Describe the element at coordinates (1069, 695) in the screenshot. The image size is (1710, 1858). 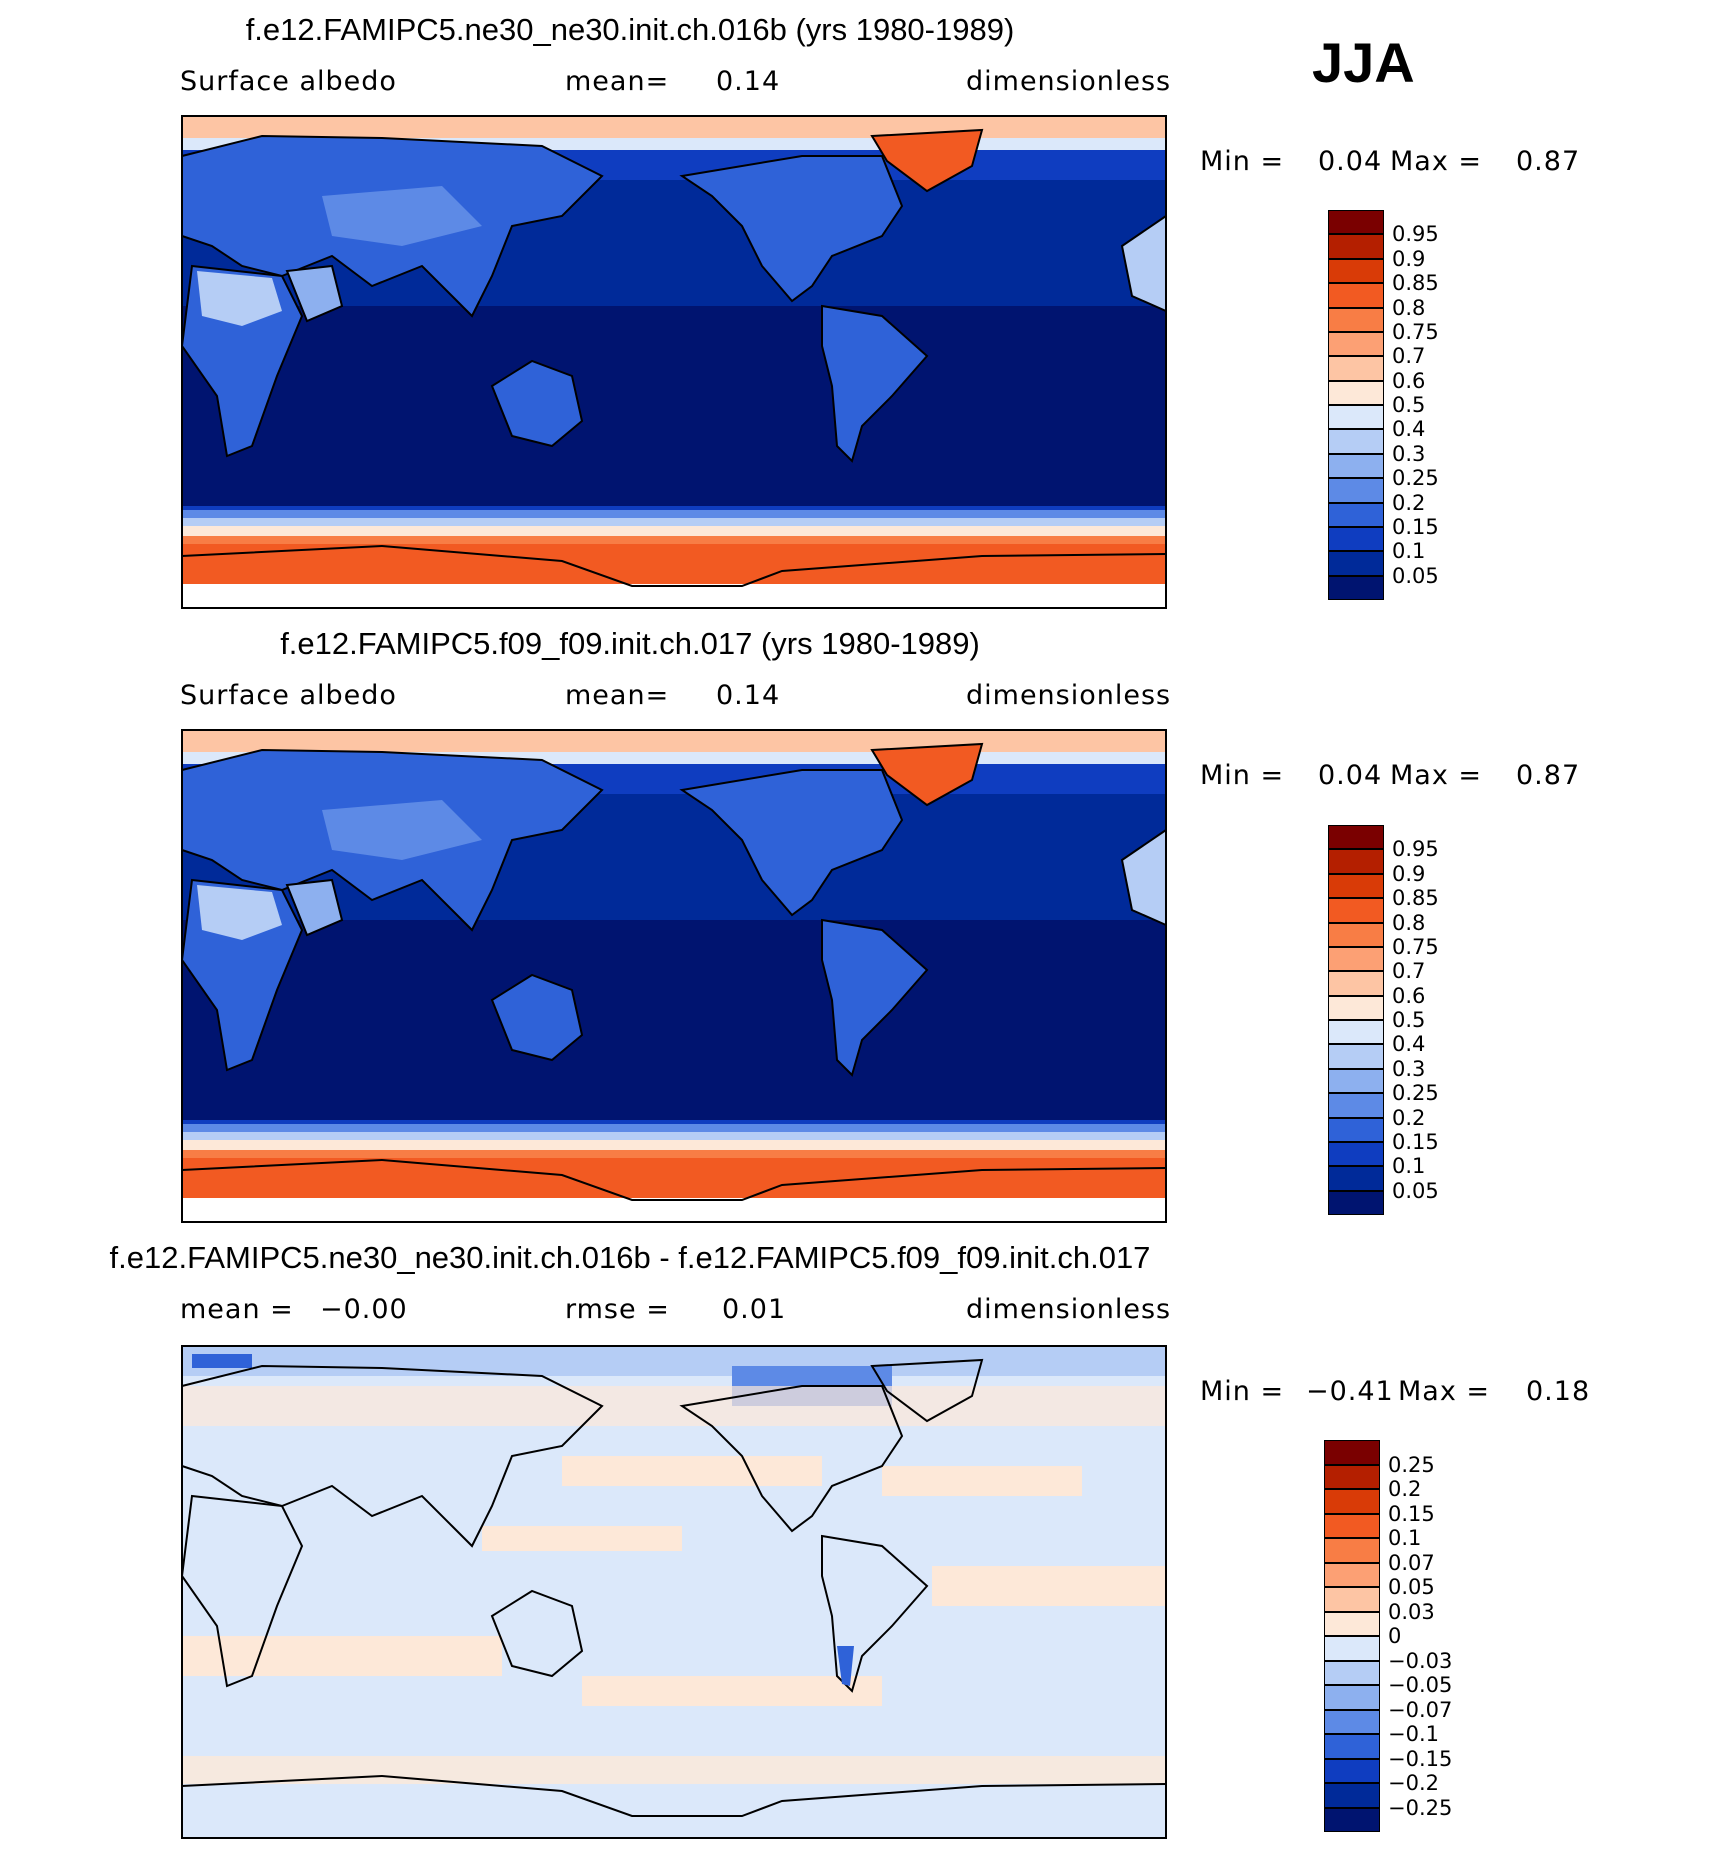
I see `panel-2-units: dimensionless` at that location.